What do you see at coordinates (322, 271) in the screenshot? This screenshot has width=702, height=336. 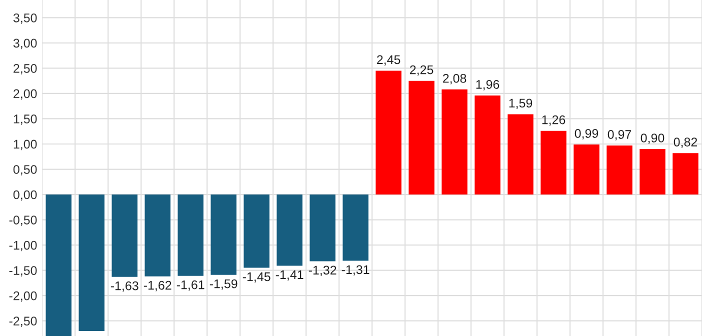 I see `data-label: -1,32` at bounding box center [322, 271].